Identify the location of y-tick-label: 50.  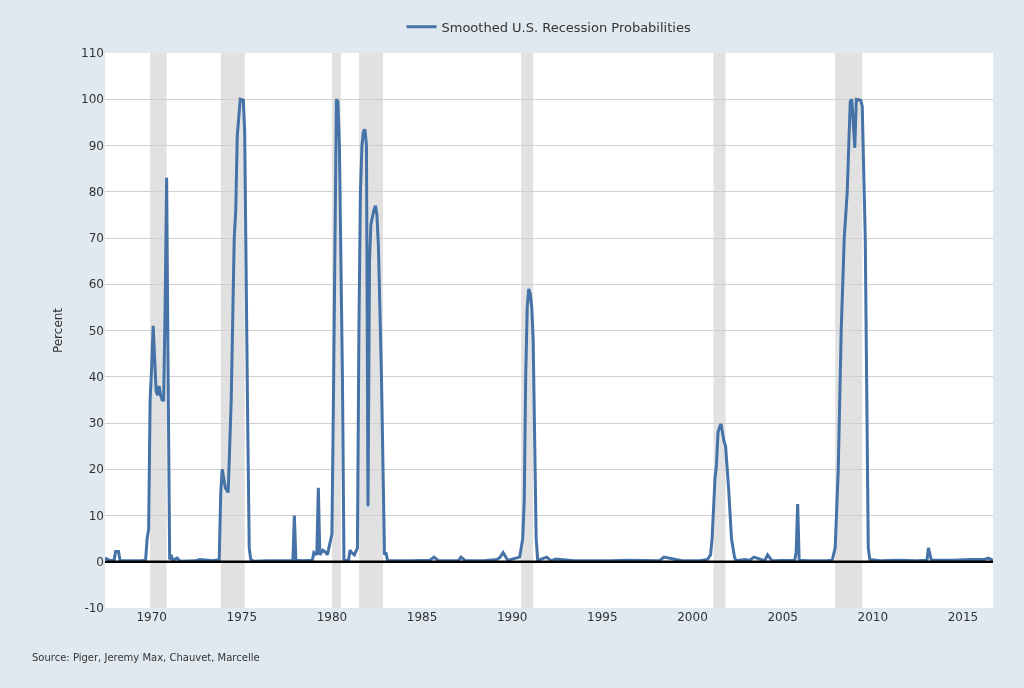
(96, 330).